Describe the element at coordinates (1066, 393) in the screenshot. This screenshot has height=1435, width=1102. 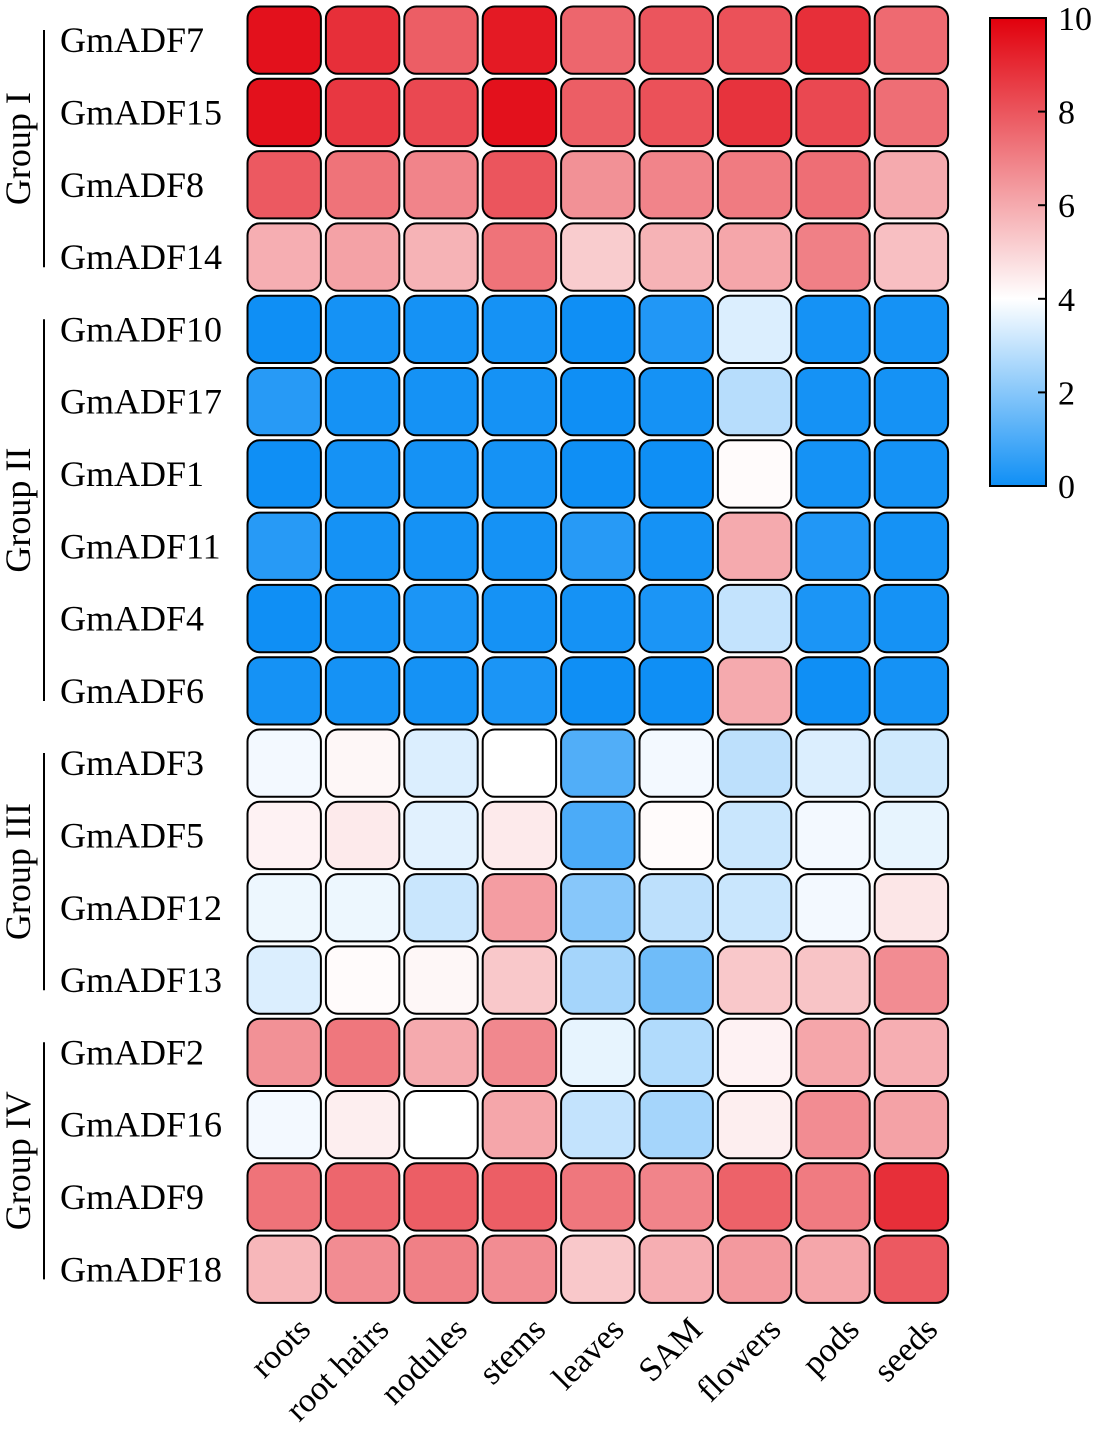
I see `colorbar-tick-label: 2` at that location.